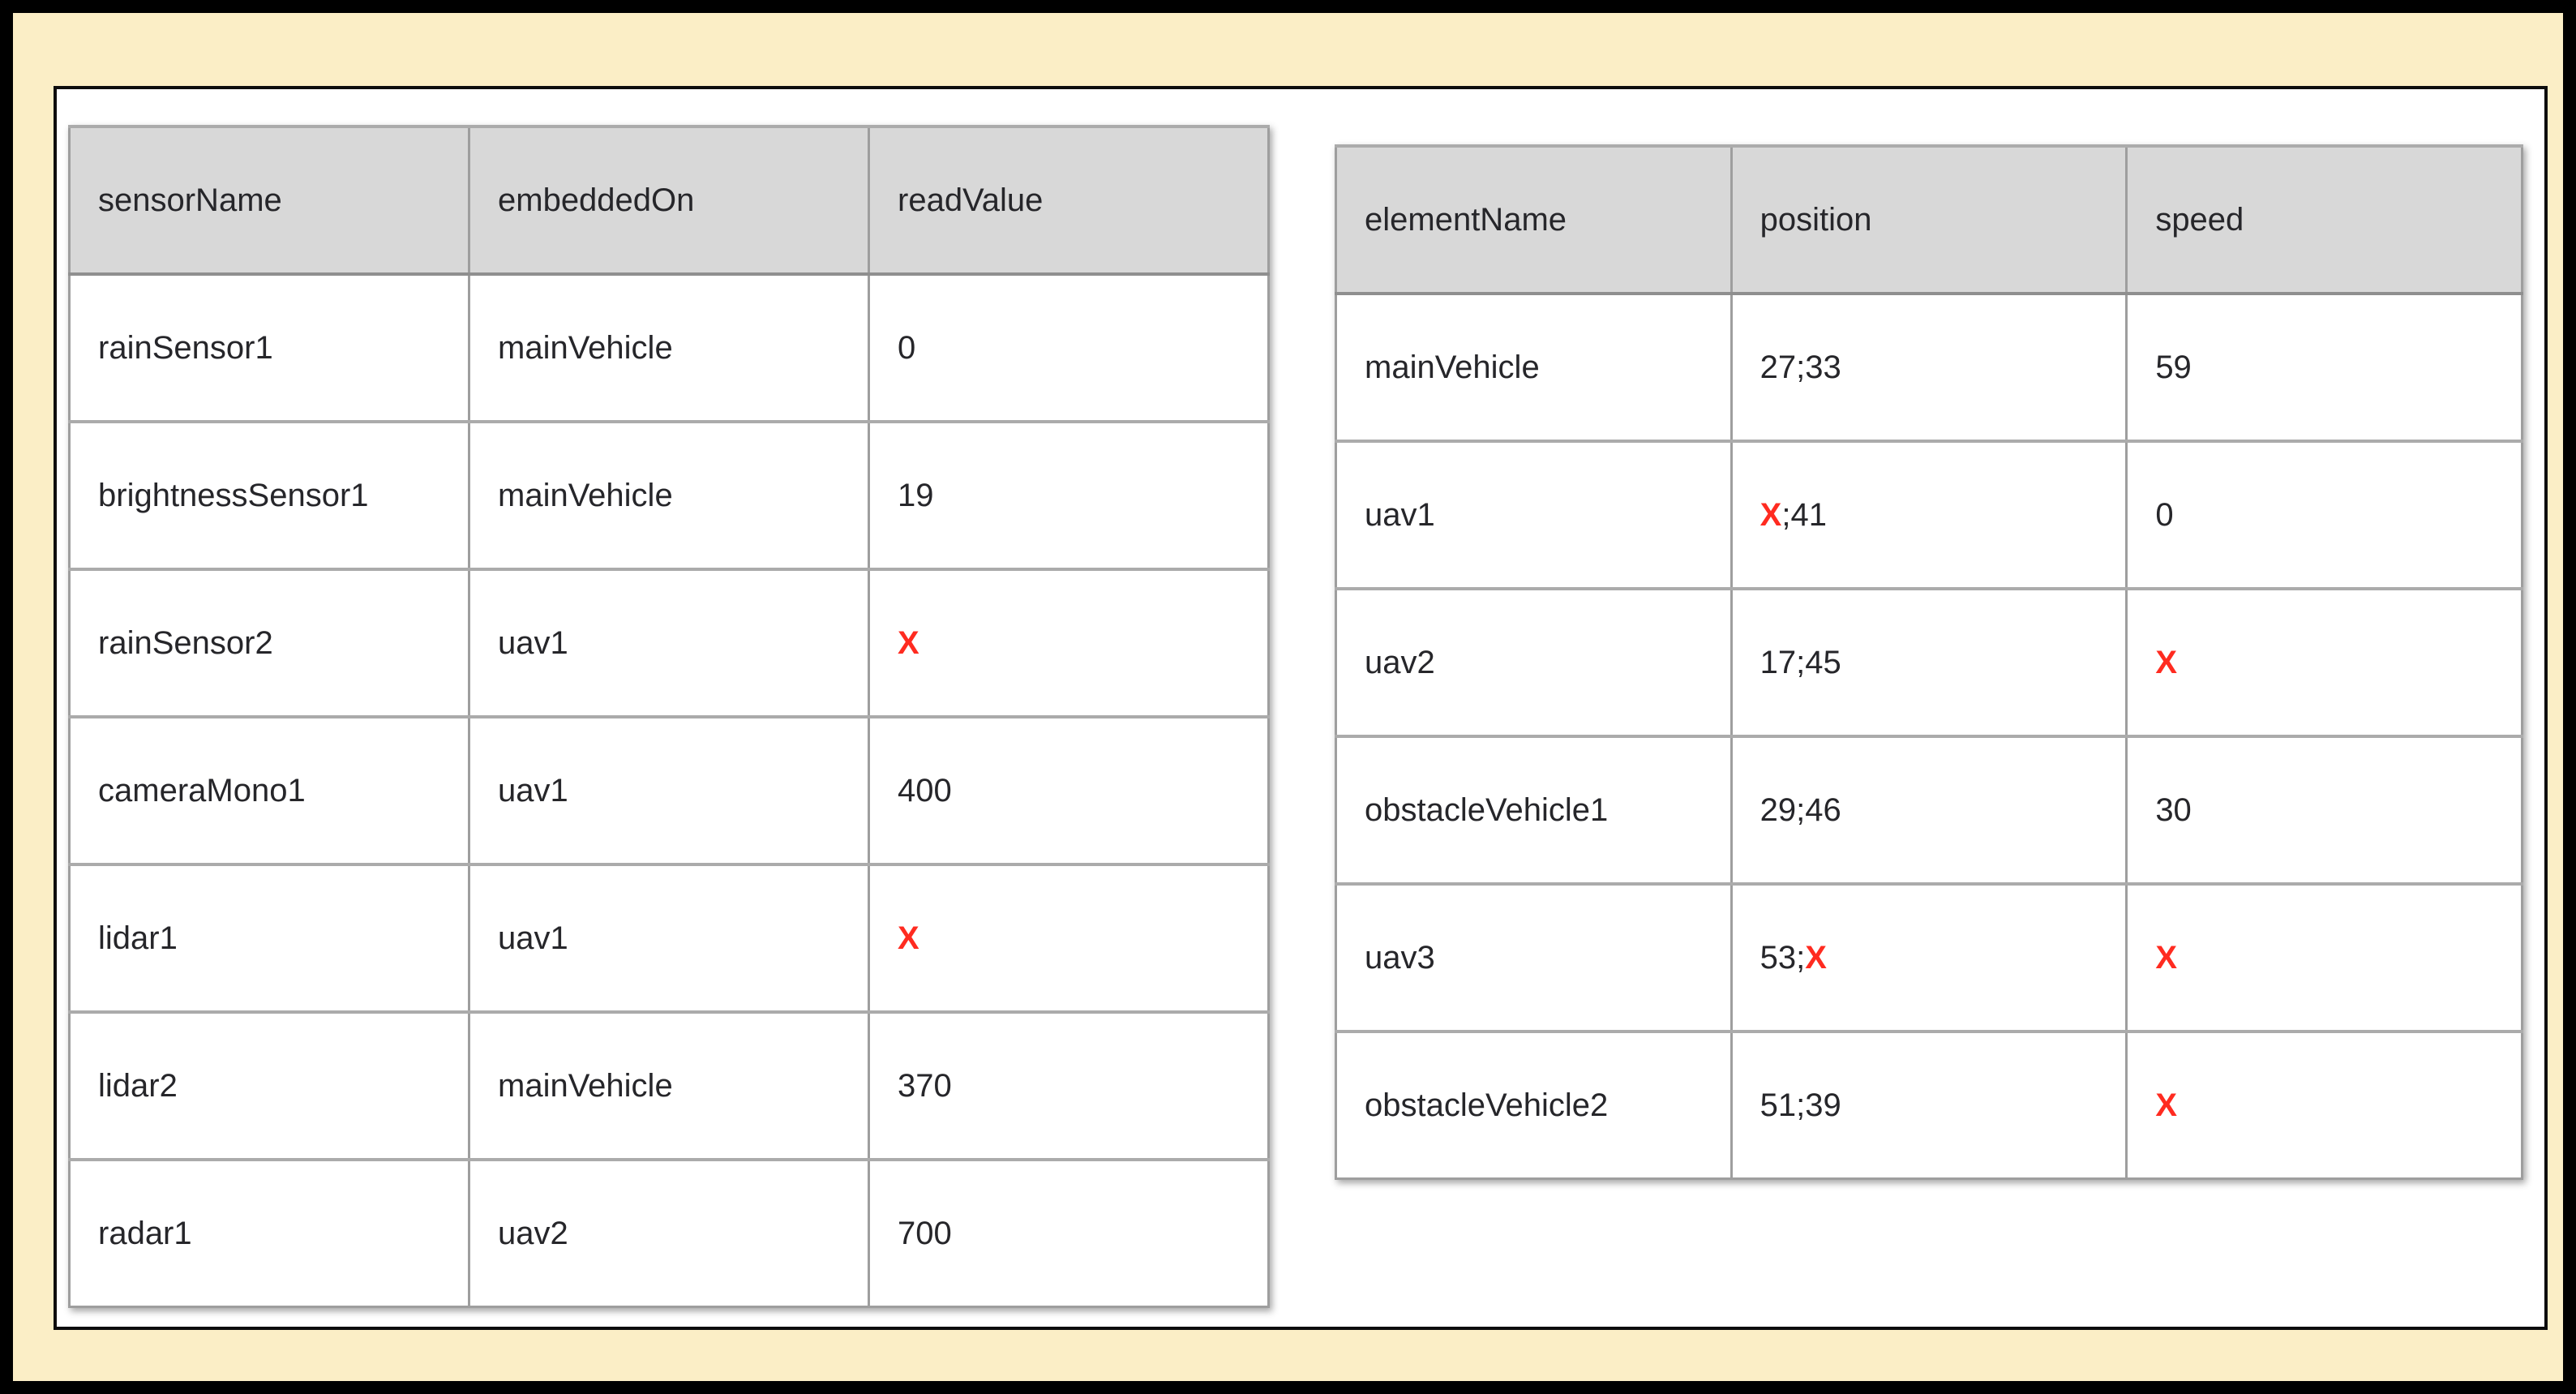 The image size is (2576, 1394). I want to click on sensor-table-header-row: sensorName embeddedOn readValue, so click(668, 200).